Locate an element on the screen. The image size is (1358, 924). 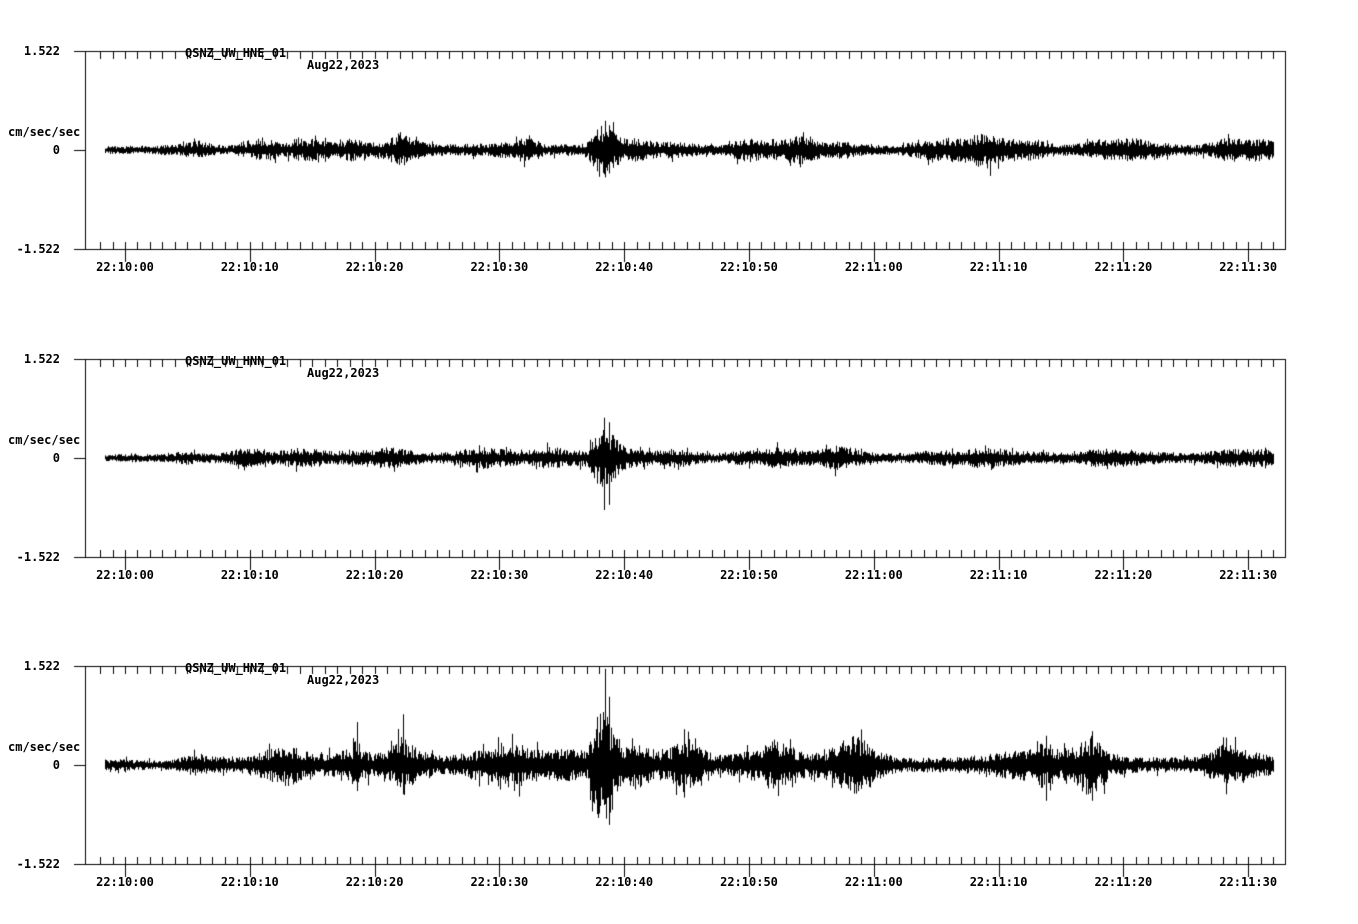
station-channel-label: QSNZ_UW_HNZ_01 is located at coordinates (236, 668).